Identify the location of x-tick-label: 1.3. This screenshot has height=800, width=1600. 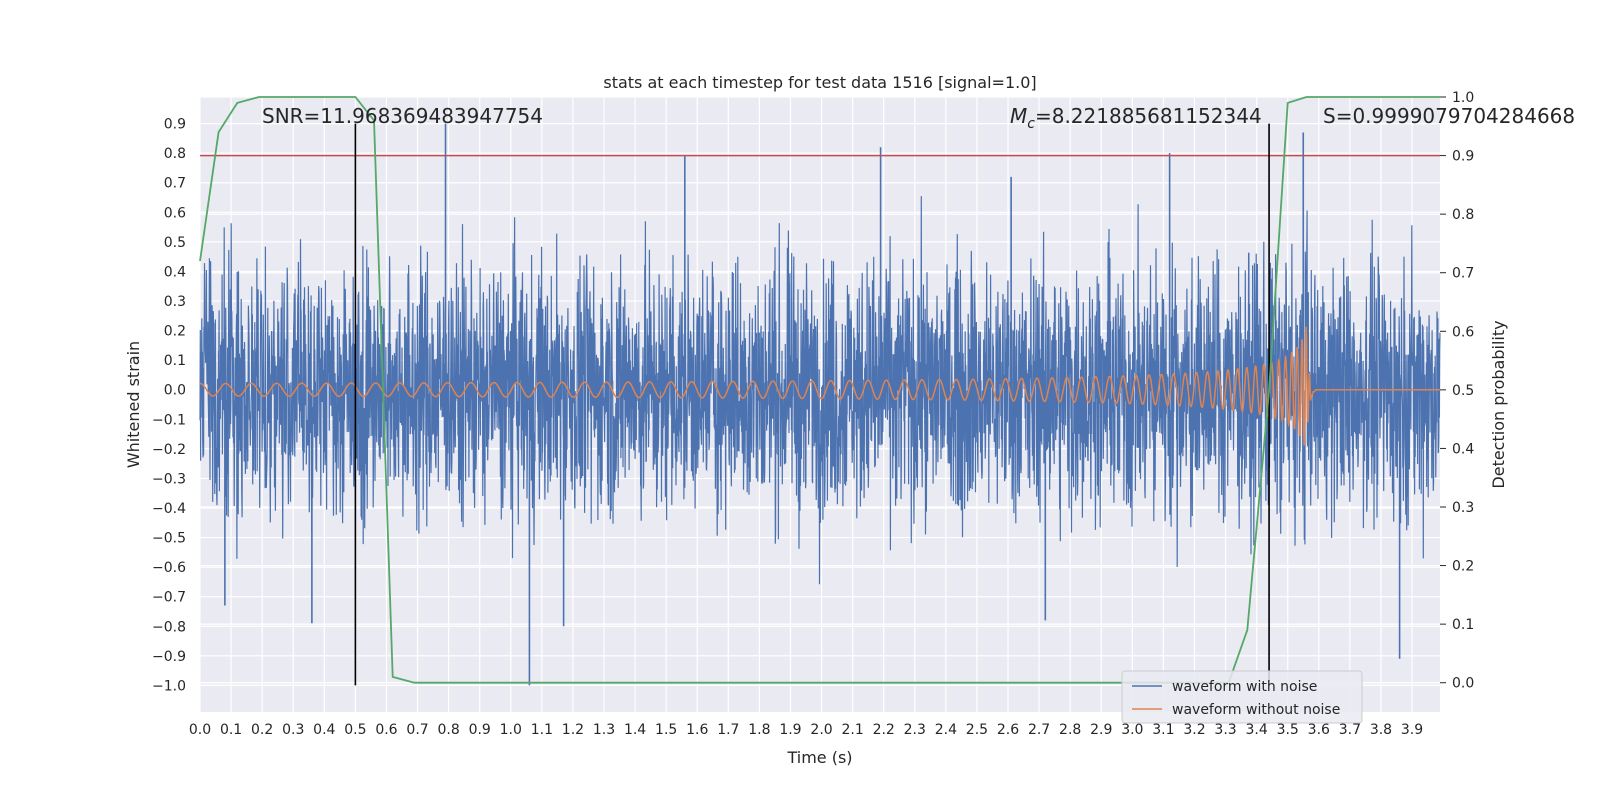
(604, 730).